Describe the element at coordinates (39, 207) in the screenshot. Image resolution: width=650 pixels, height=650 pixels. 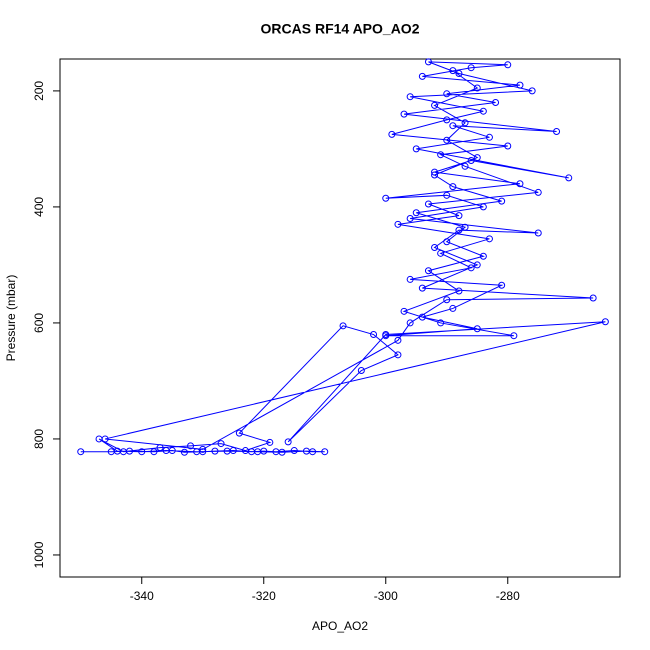
I see `y-tick-label: 400` at that location.